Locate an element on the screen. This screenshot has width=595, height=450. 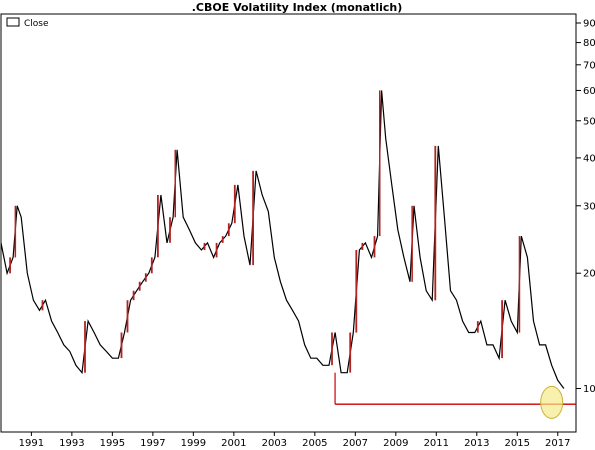
x-tick-label: 2005 is located at coordinates (314, 443).